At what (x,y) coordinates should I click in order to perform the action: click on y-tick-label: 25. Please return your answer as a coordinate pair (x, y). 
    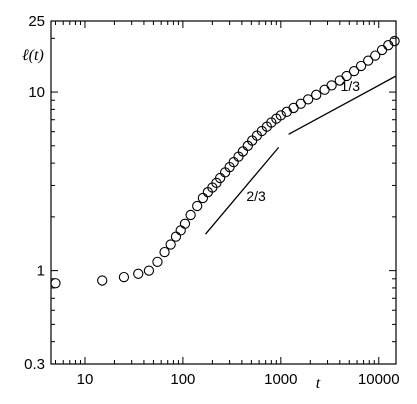
    Looking at the image, I should click on (36, 21).